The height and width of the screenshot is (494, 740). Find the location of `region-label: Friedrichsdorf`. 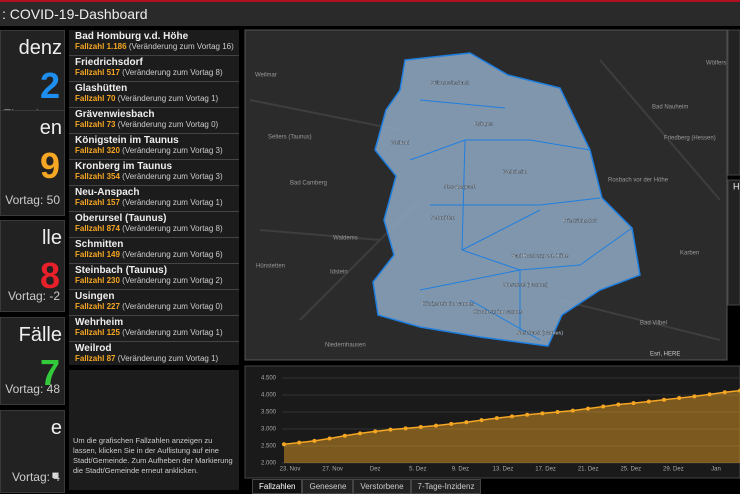

region-label: Friedrichsdorf is located at coordinates (580, 221).